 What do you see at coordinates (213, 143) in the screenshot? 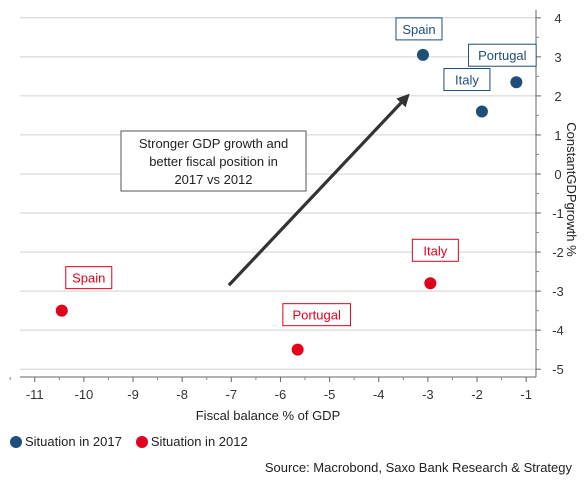
I see `annotation-text: Stronger GDP growth and` at bounding box center [213, 143].